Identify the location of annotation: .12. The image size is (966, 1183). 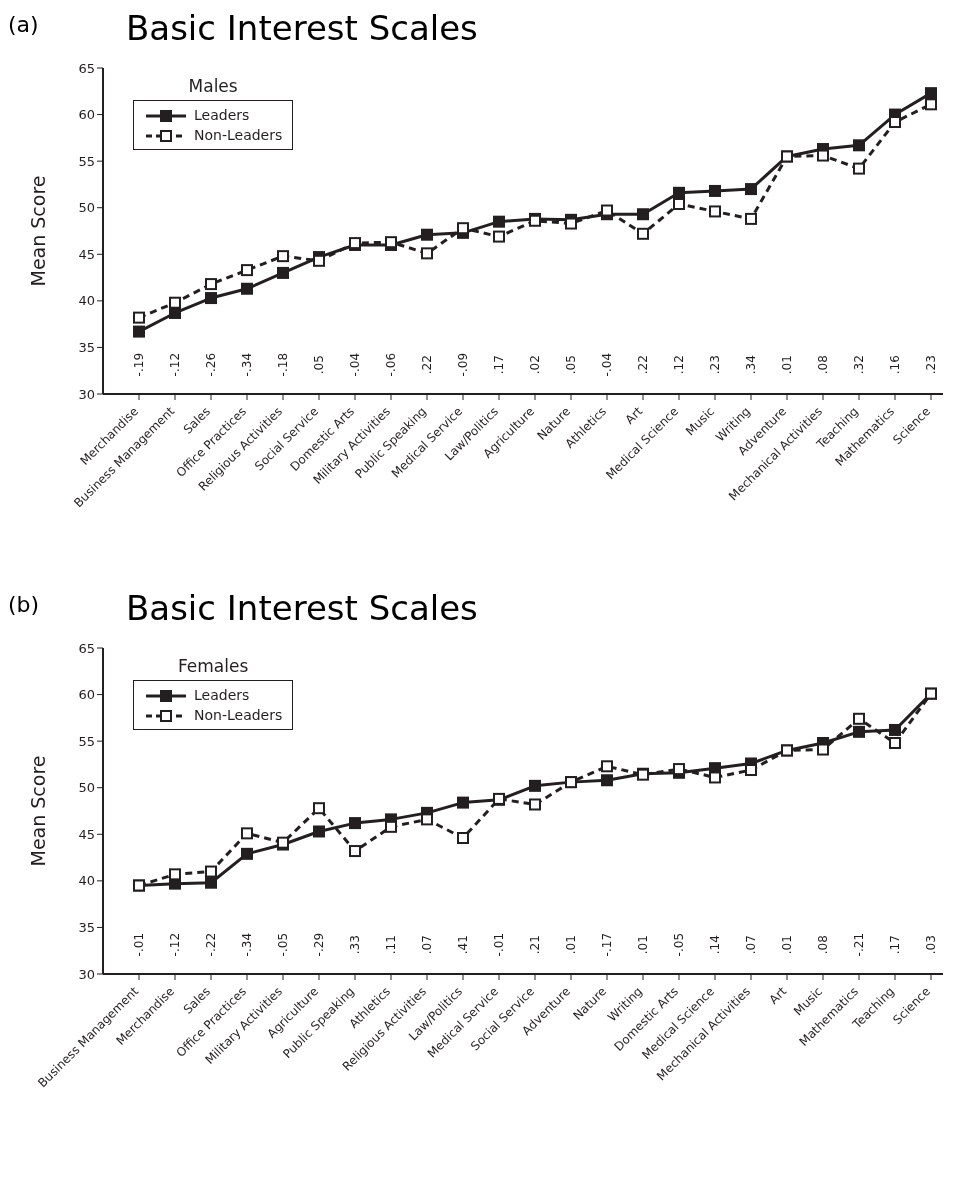
(679, 365).